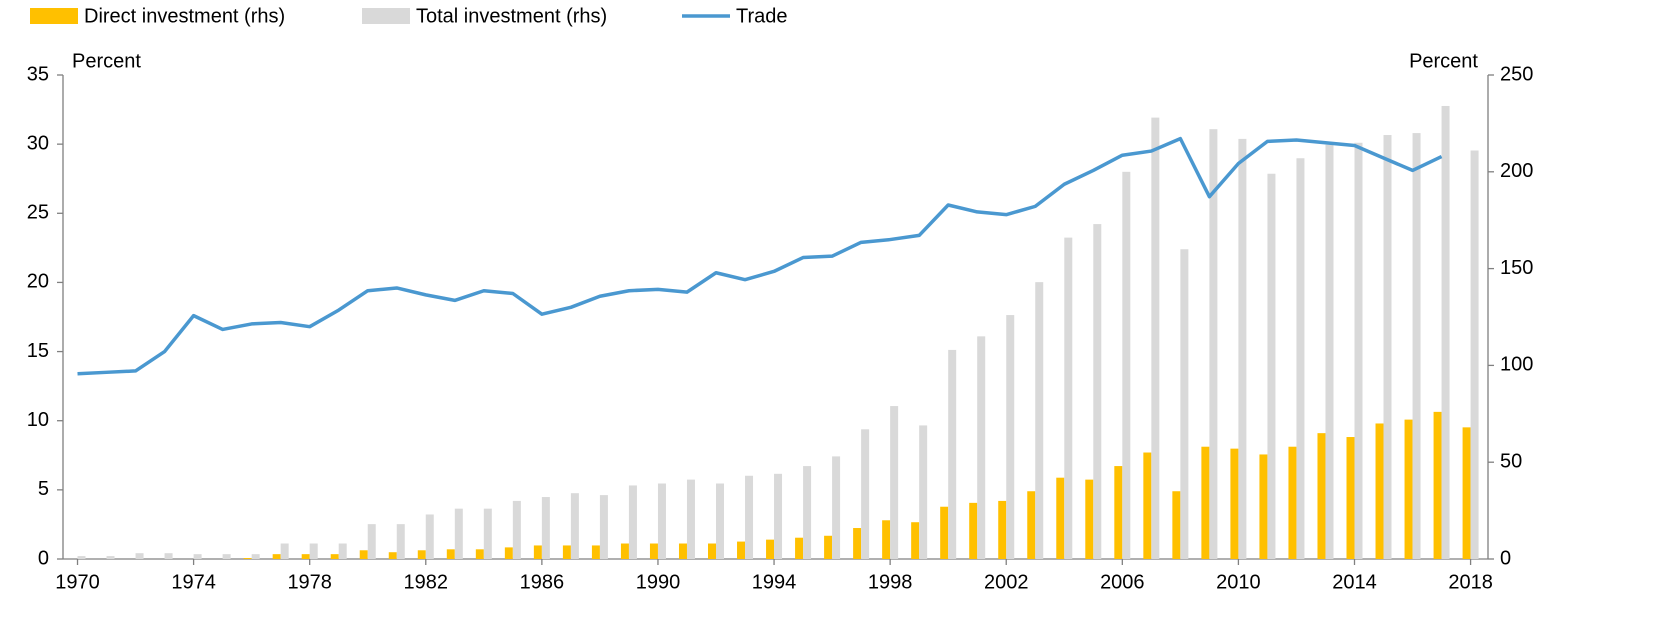  What do you see at coordinates (1505, 558) in the screenshot?
I see `y2-tick-label: 0` at bounding box center [1505, 558].